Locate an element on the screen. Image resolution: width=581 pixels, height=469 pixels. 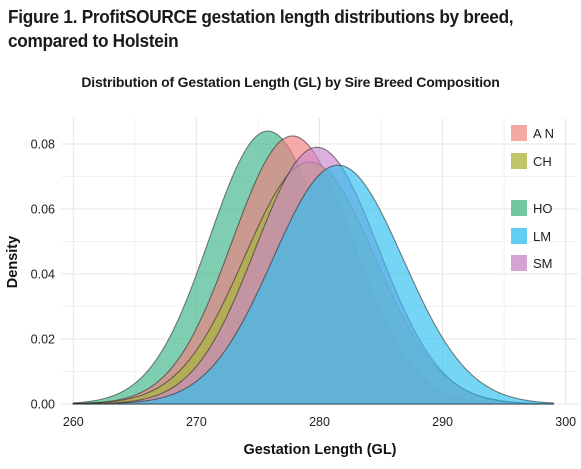
legend-item: SM is located at coordinates (532, 263).